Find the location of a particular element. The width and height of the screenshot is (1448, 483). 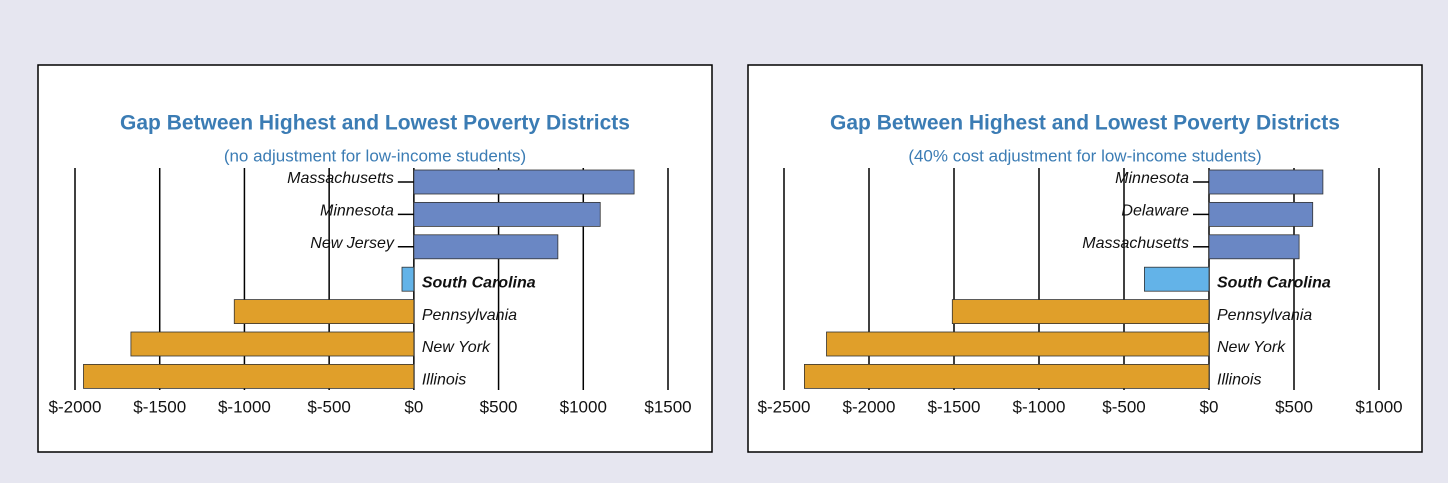

category-label: New Jersey is located at coordinates (352, 243).